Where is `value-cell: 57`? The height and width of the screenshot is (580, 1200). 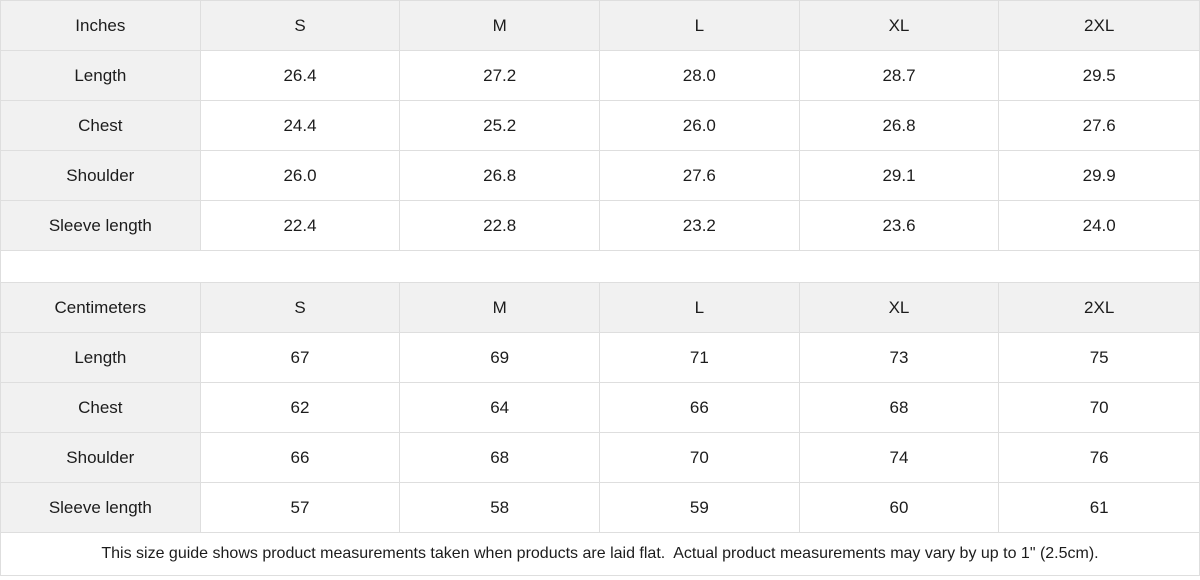 value-cell: 57 is located at coordinates (300, 508).